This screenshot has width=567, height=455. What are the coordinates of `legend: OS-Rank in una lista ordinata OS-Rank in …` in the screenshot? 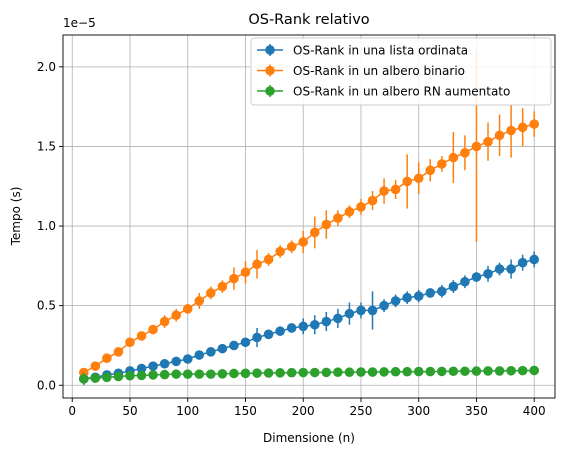 It's located at (401, 71).